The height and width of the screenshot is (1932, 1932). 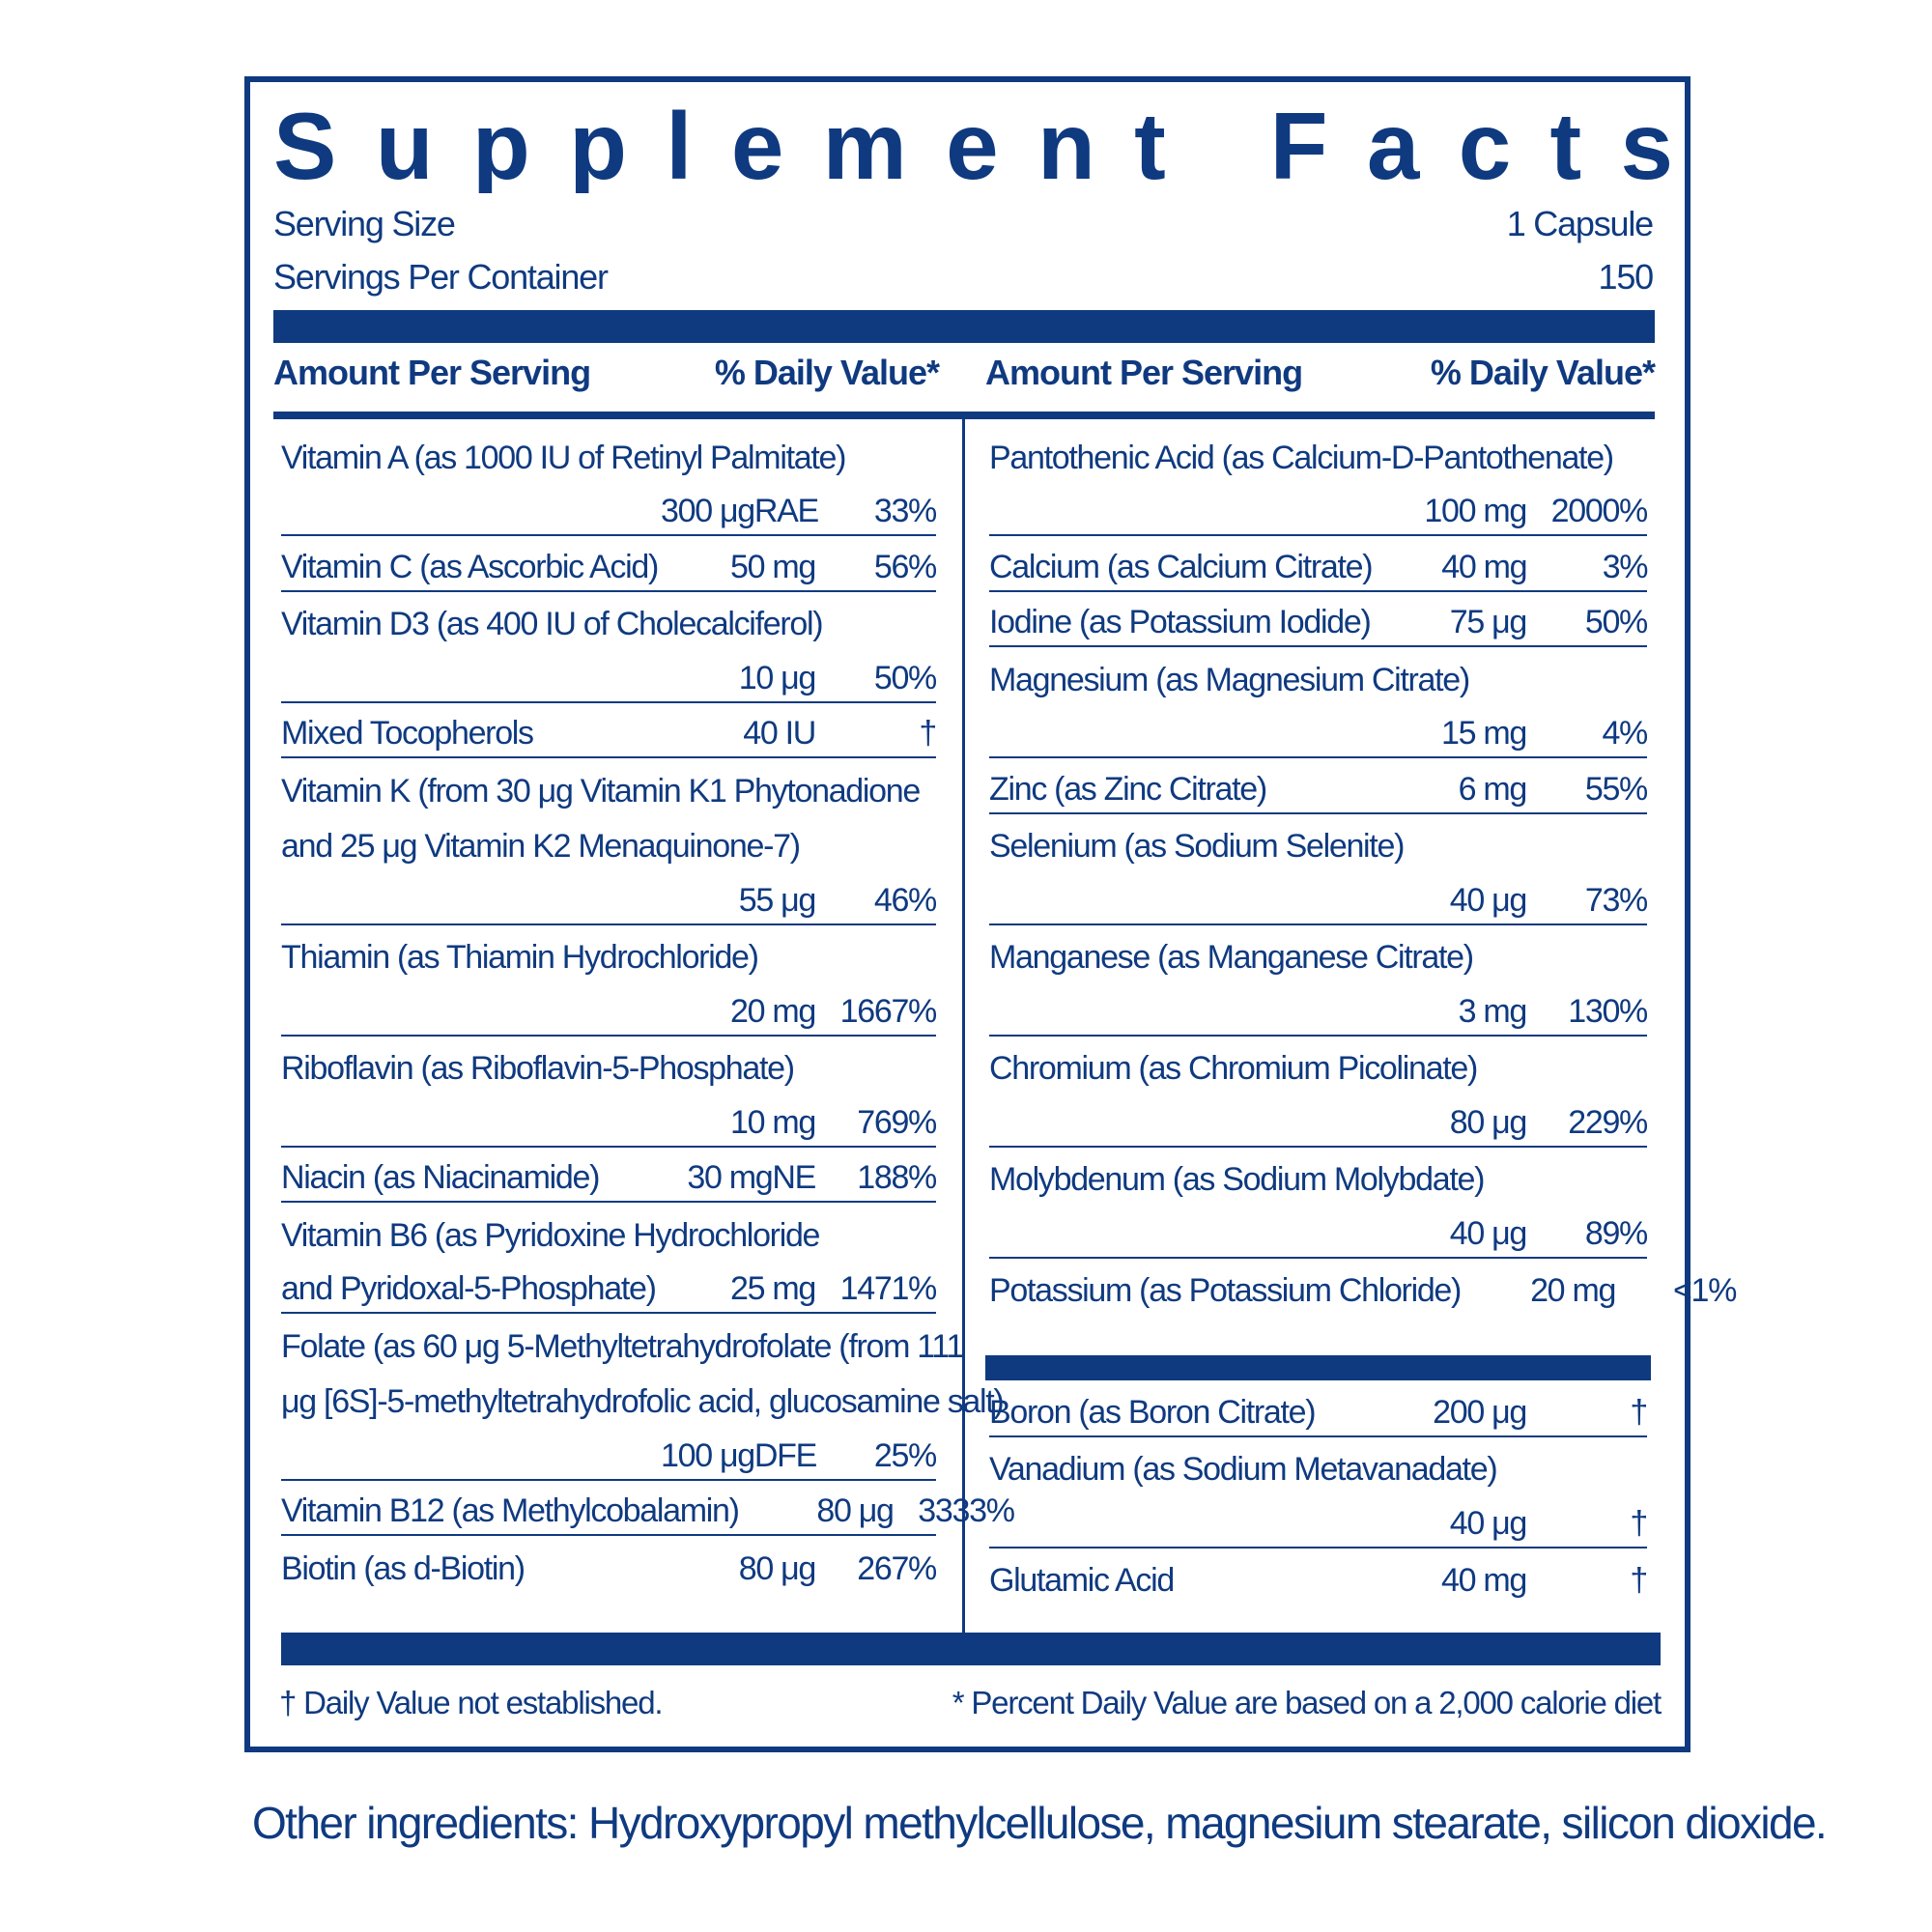 I want to click on nutrient-name: Vanadium (as Sodium Metavanadate), so click(x=1243, y=1469).